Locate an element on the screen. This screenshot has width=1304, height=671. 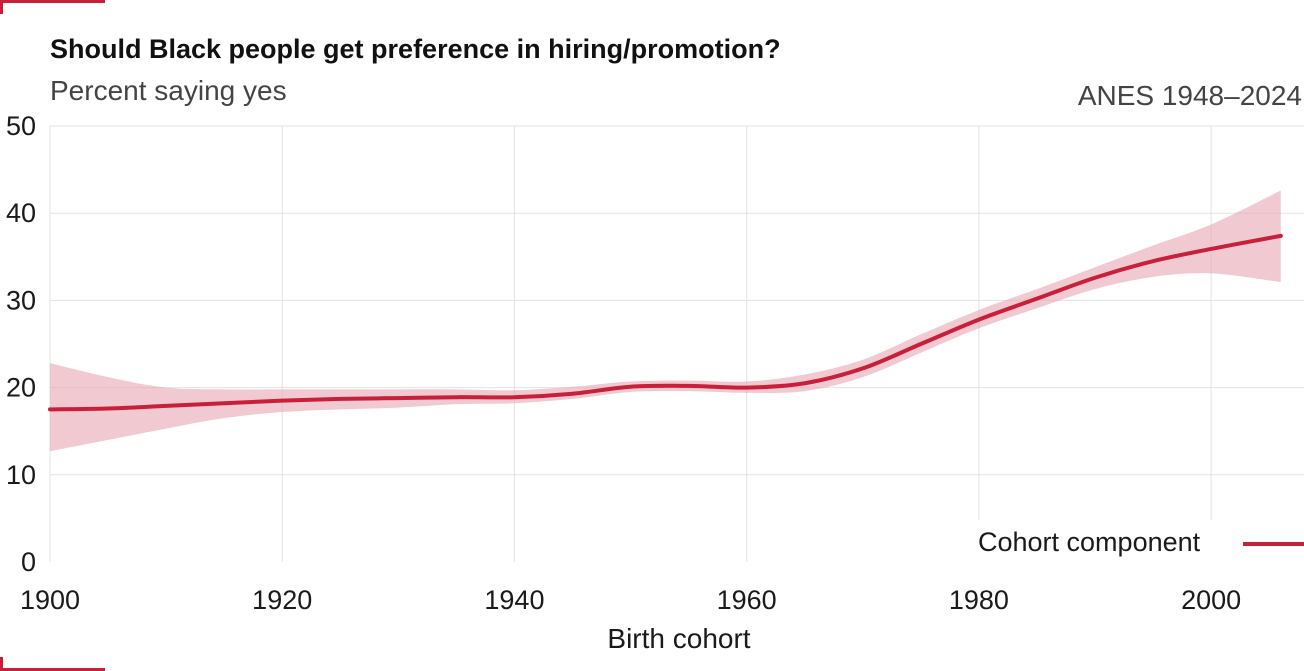
y-tick-label-0: 0 is located at coordinates (28, 562).